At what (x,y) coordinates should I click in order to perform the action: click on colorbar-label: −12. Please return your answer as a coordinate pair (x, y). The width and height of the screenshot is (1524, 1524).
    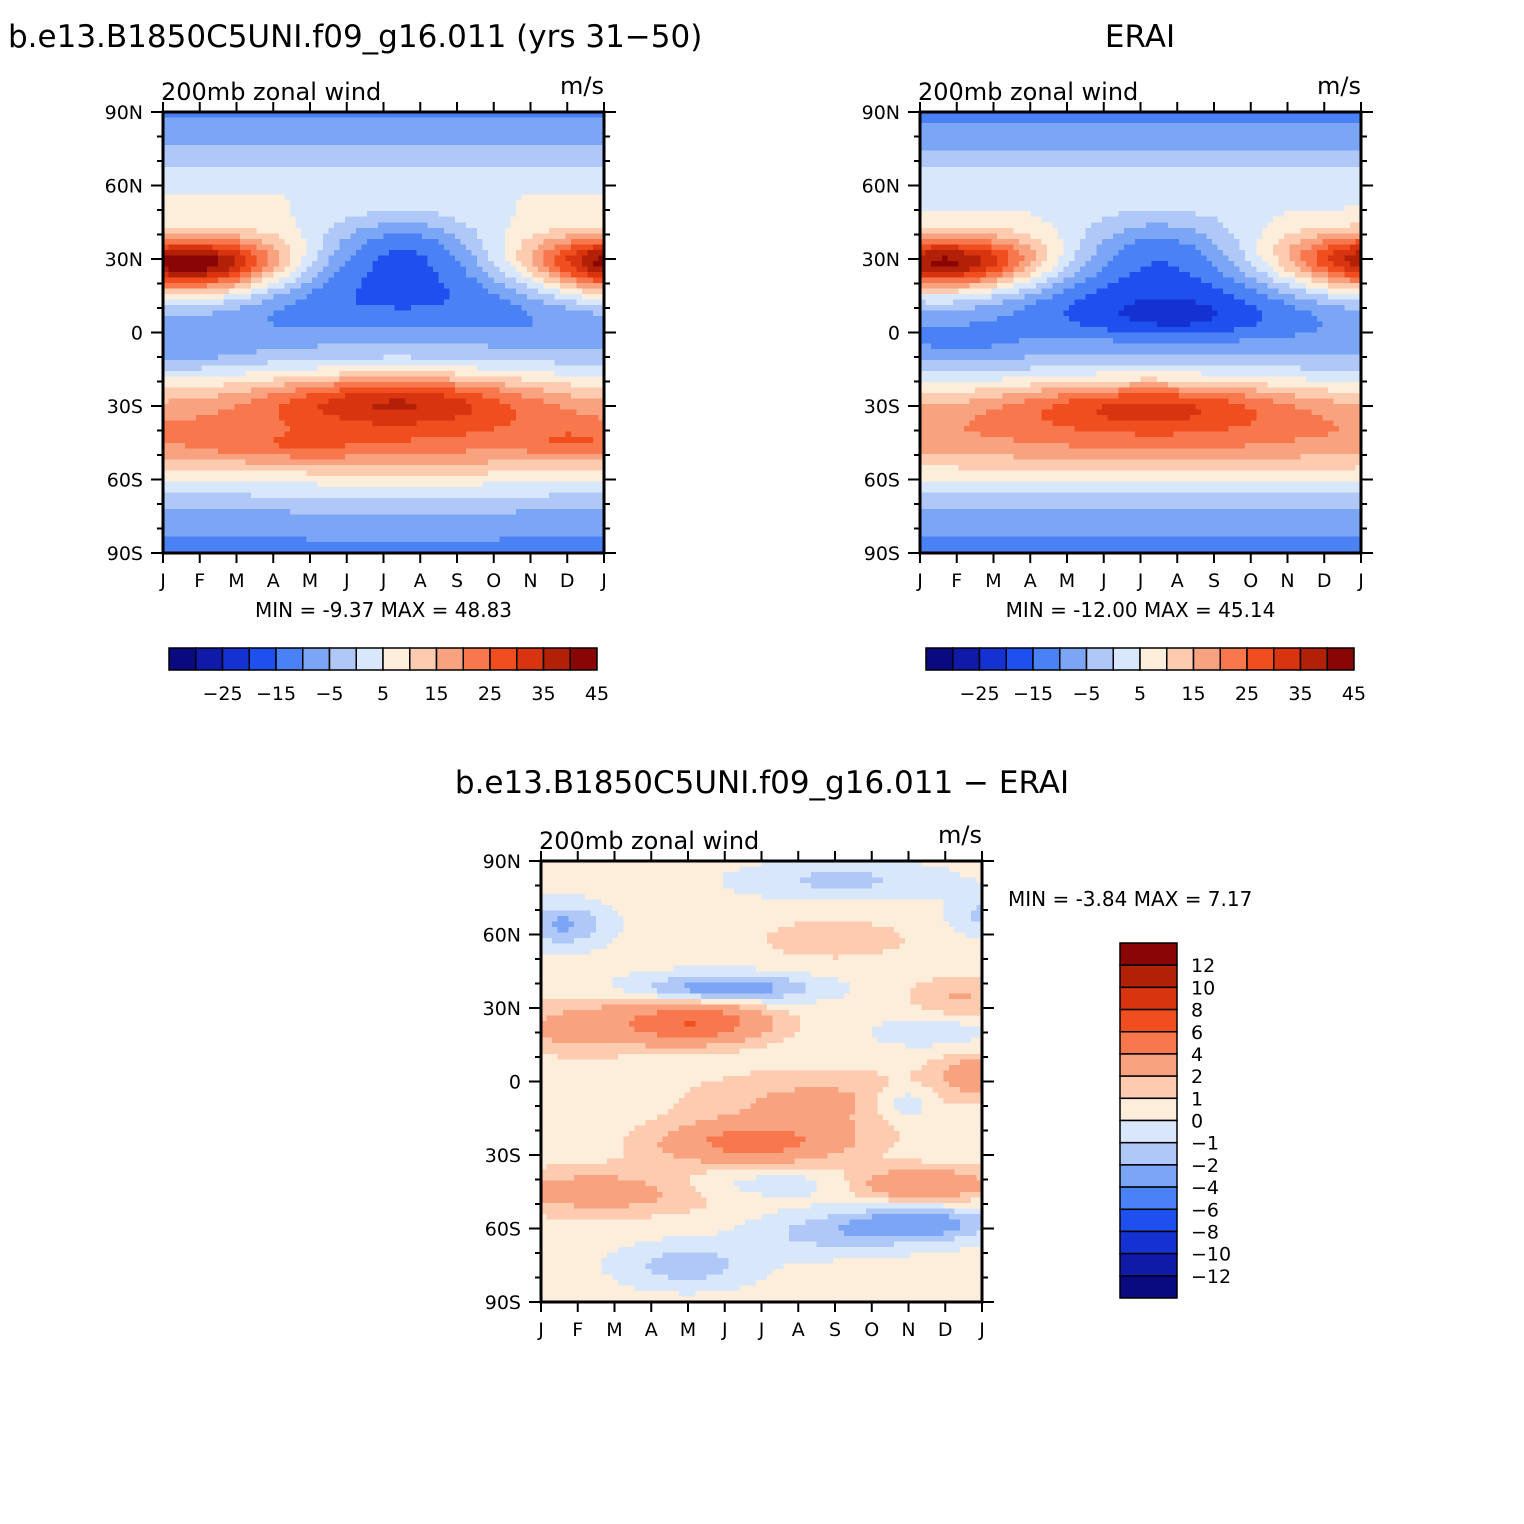
    Looking at the image, I should click on (1211, 1277).